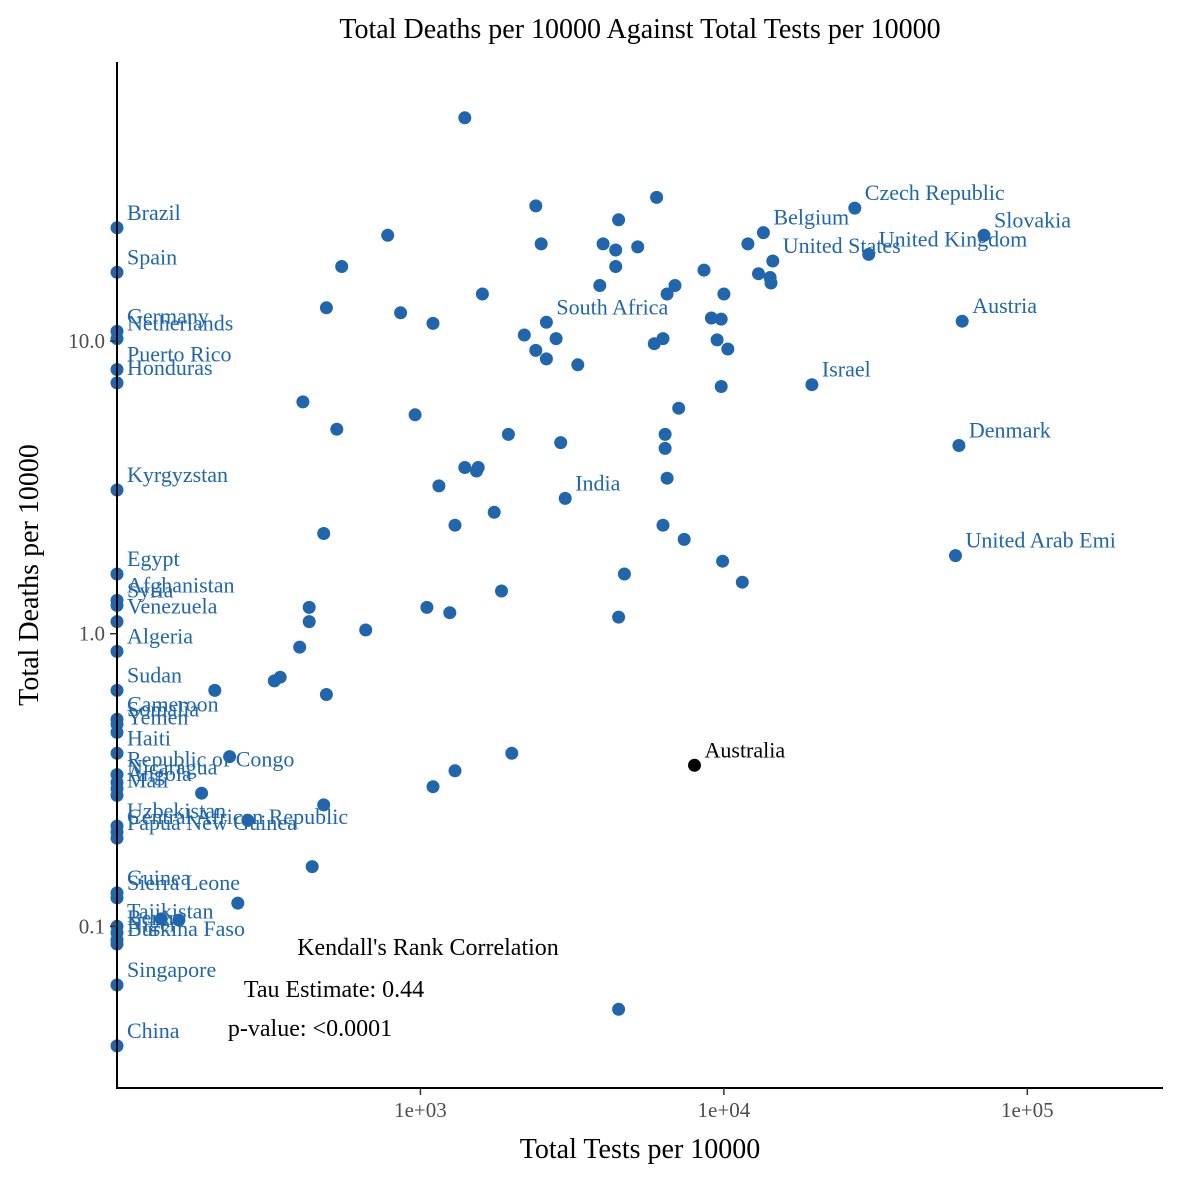  I want to click on data-point-united-kingdom, so click(869, 254).